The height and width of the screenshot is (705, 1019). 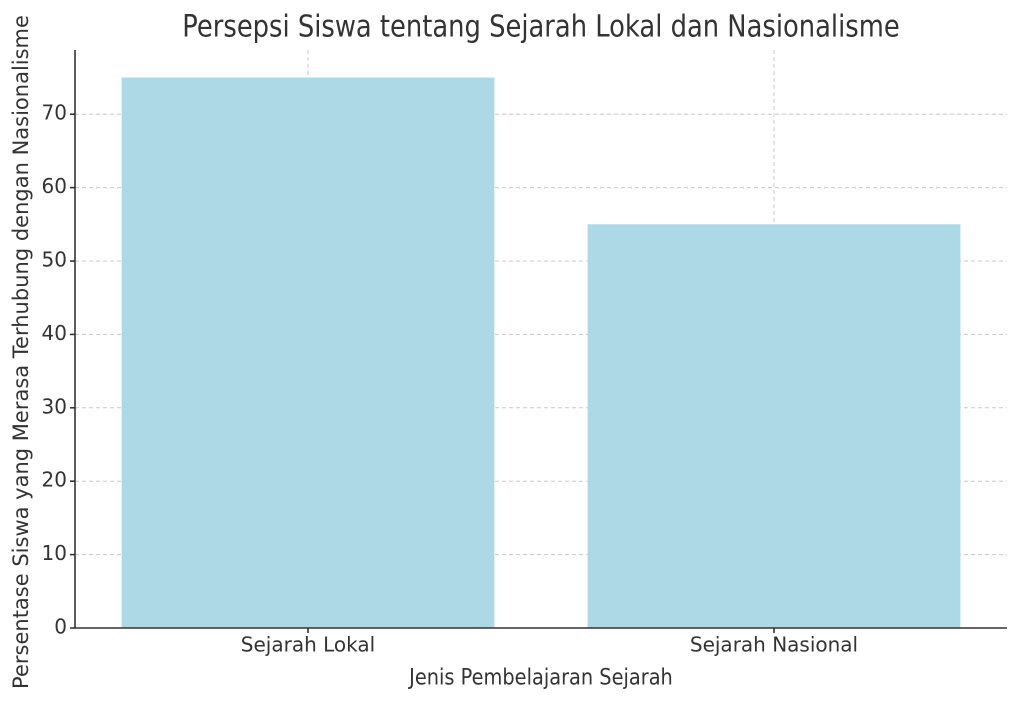 I want to click on y-tick-label: 0, so click(x=60, y=627).